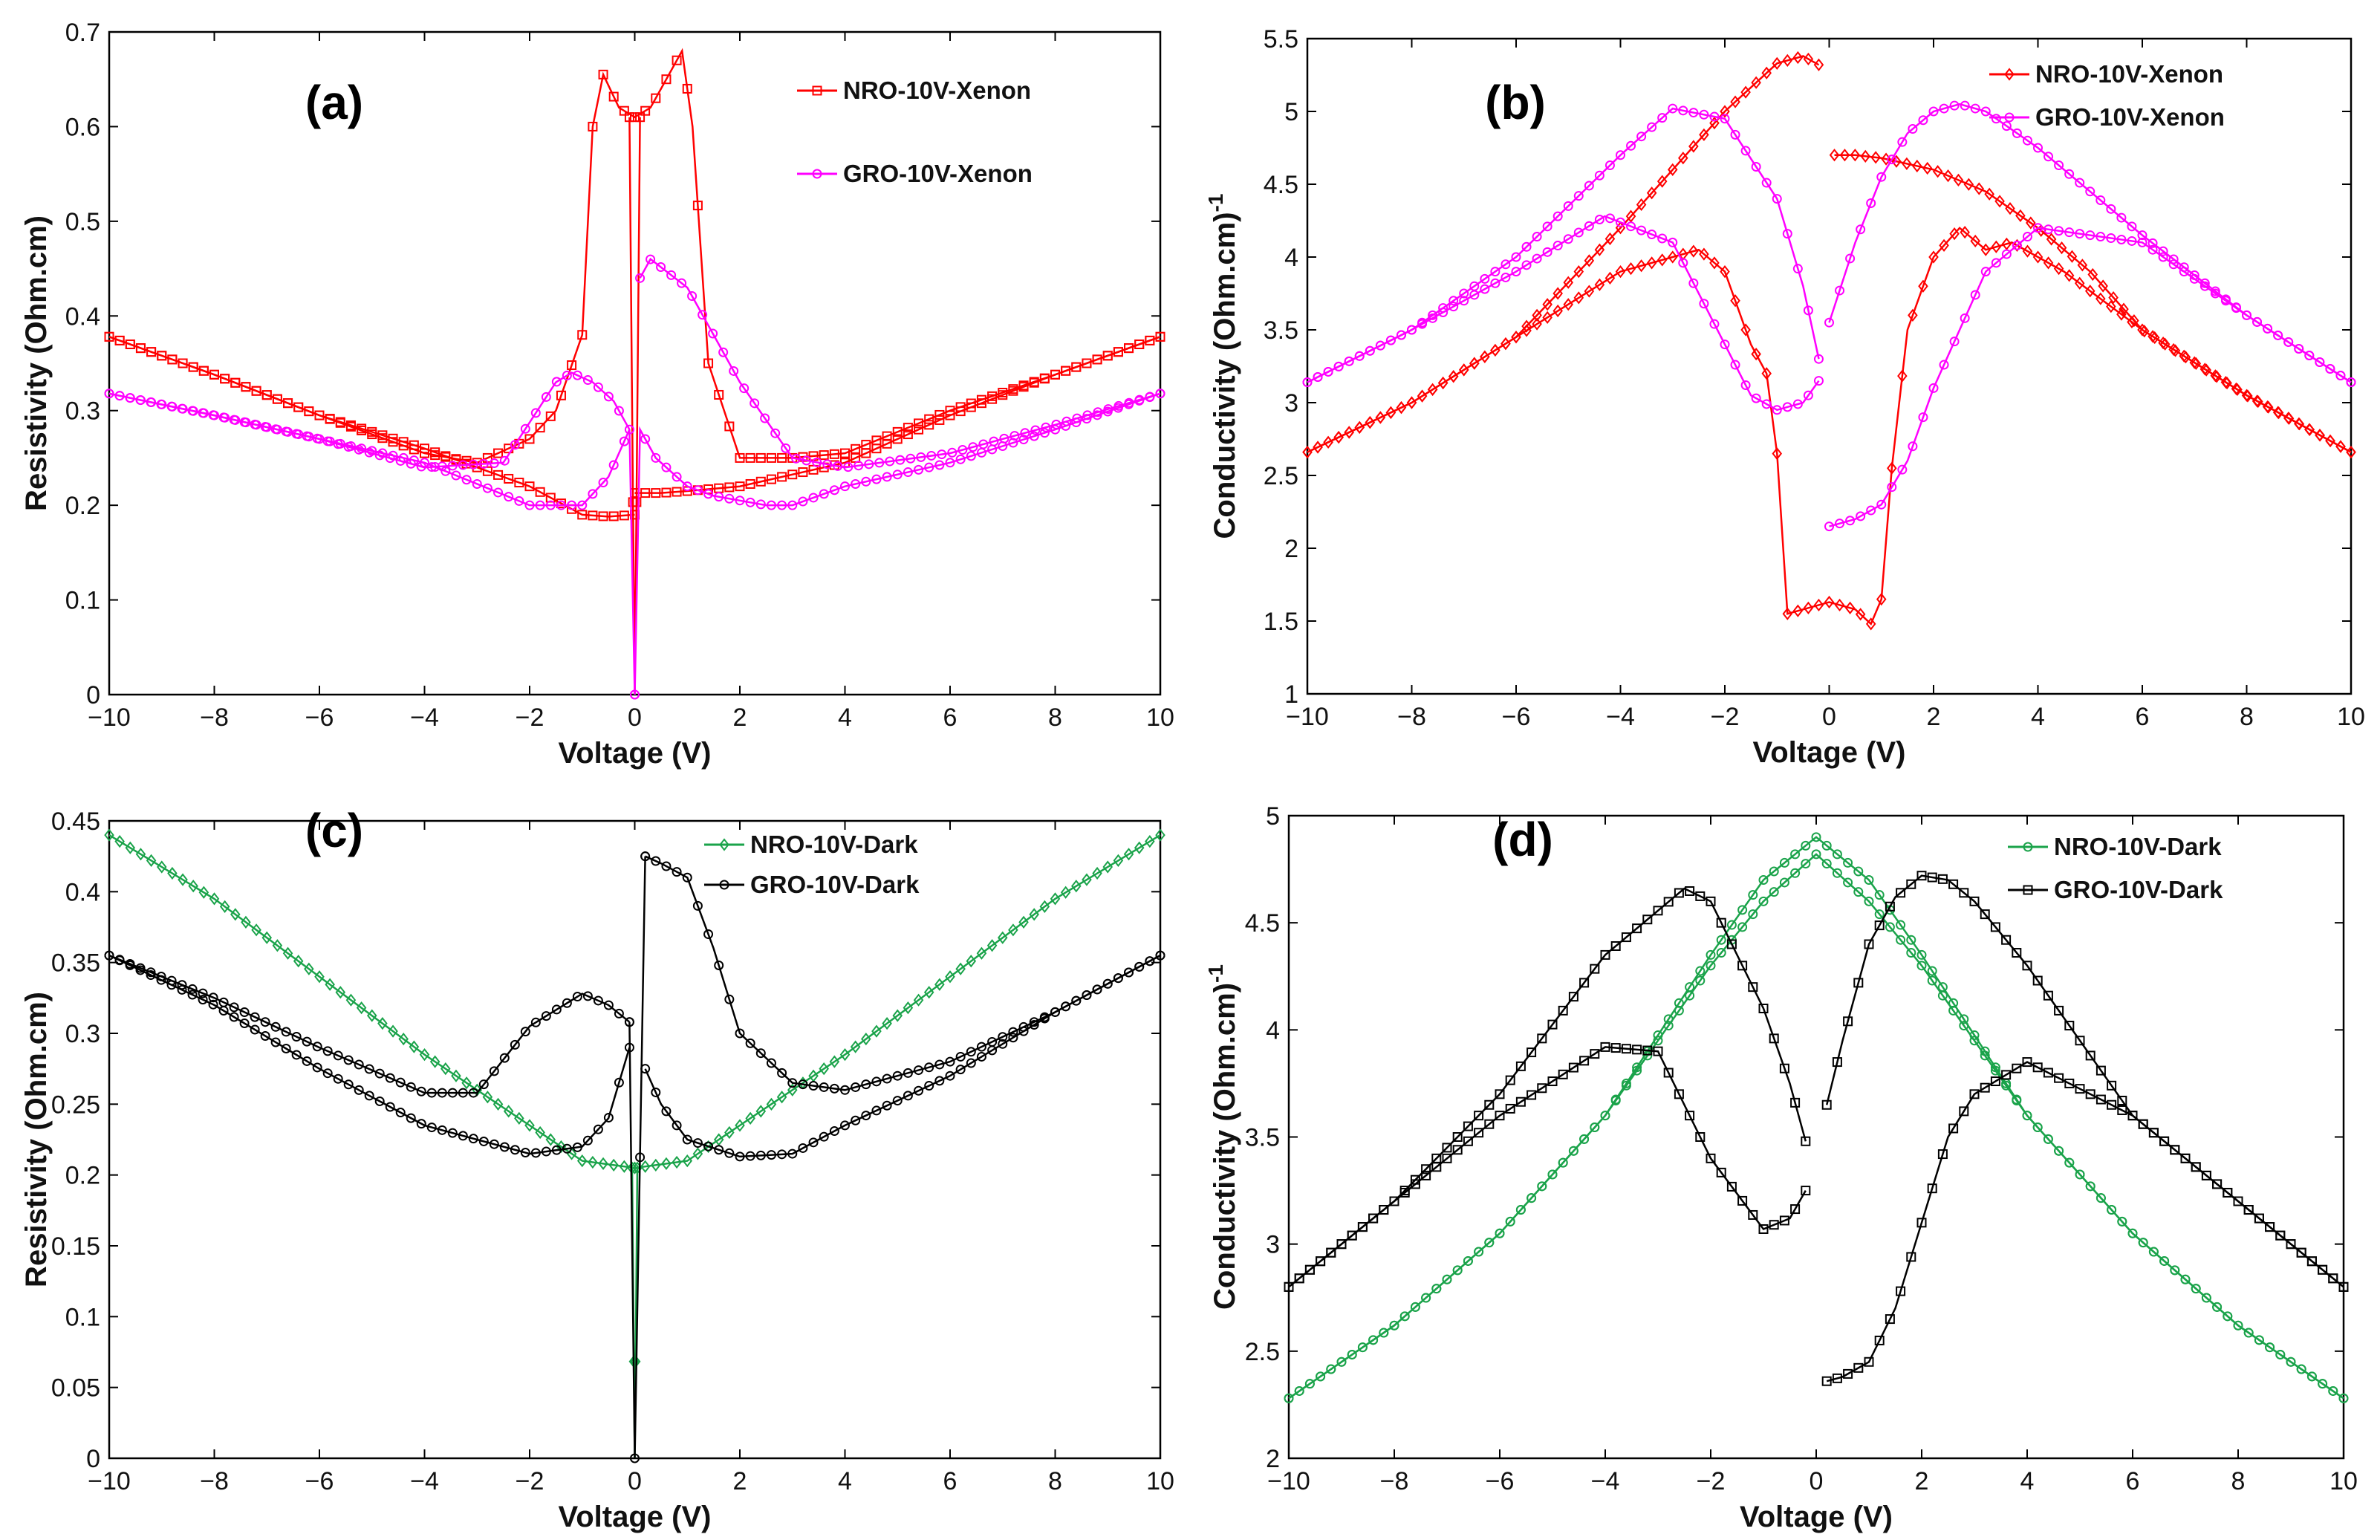  I want to click on x-tick-label: 6, so click(2133, 1481).